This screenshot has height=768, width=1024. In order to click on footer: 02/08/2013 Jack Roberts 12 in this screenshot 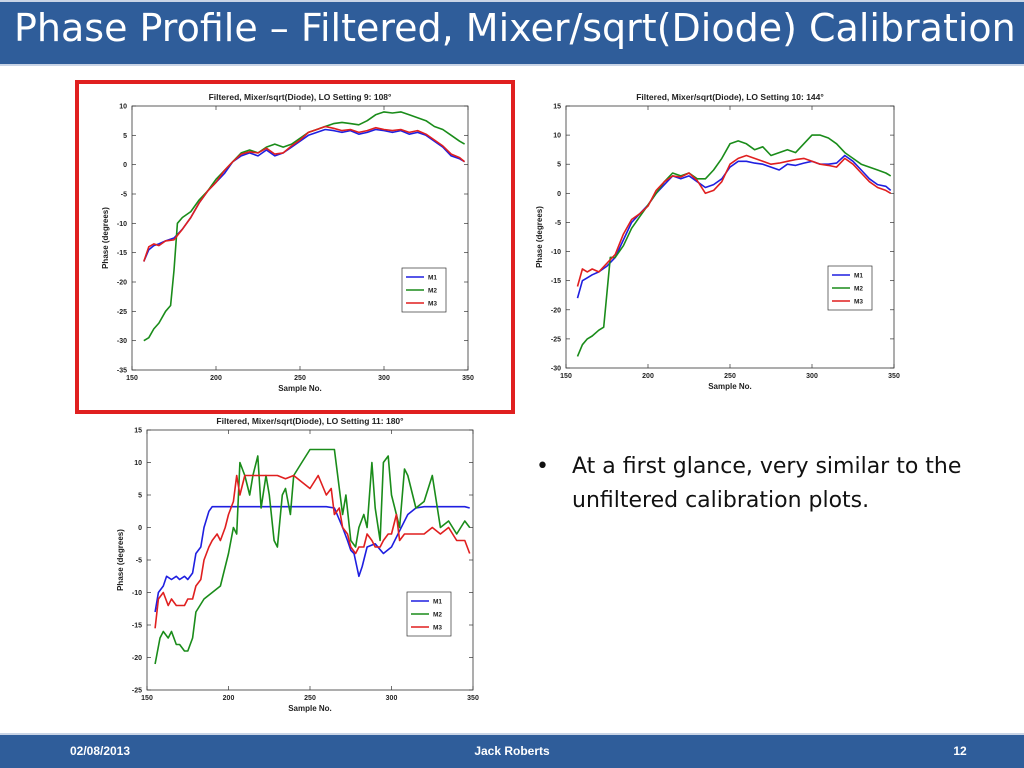, I will do `click(512, 750)`.